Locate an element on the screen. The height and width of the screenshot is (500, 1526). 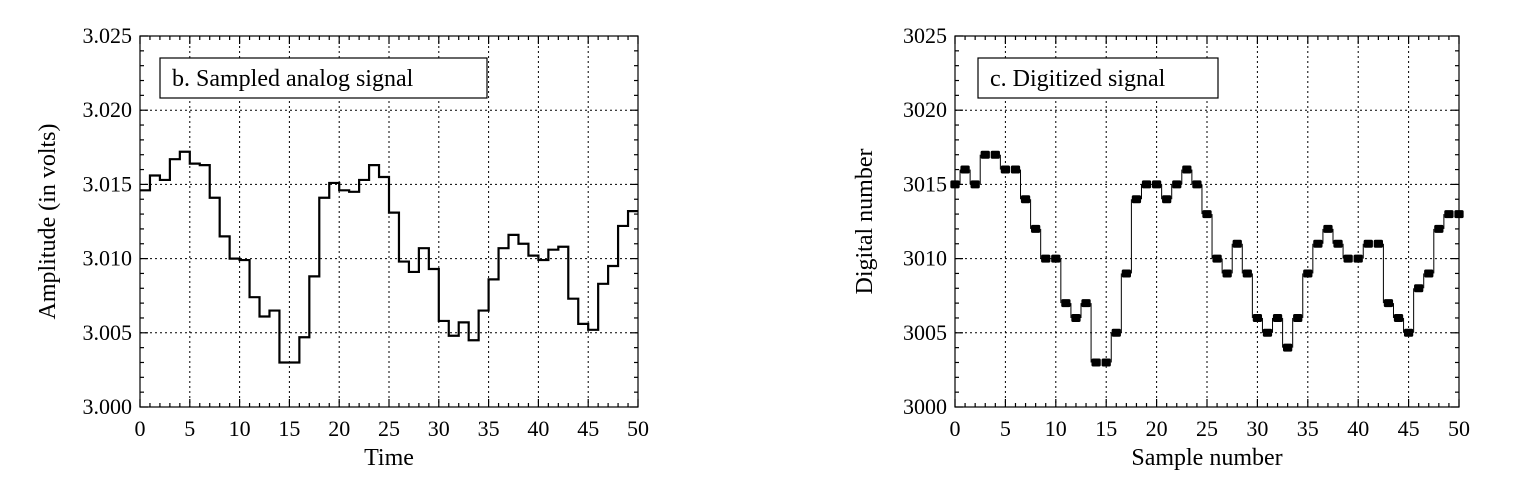
y-axis-label: Amplitude (in volts) is located at coordinates (48, 222).